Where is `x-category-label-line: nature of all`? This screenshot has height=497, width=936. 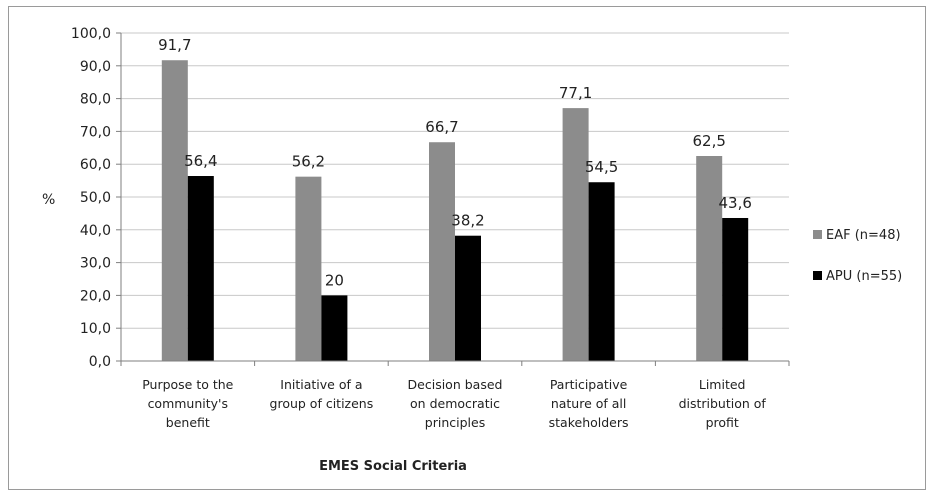 x-category-label-line: nature of all is located at coordinates (589, 403).